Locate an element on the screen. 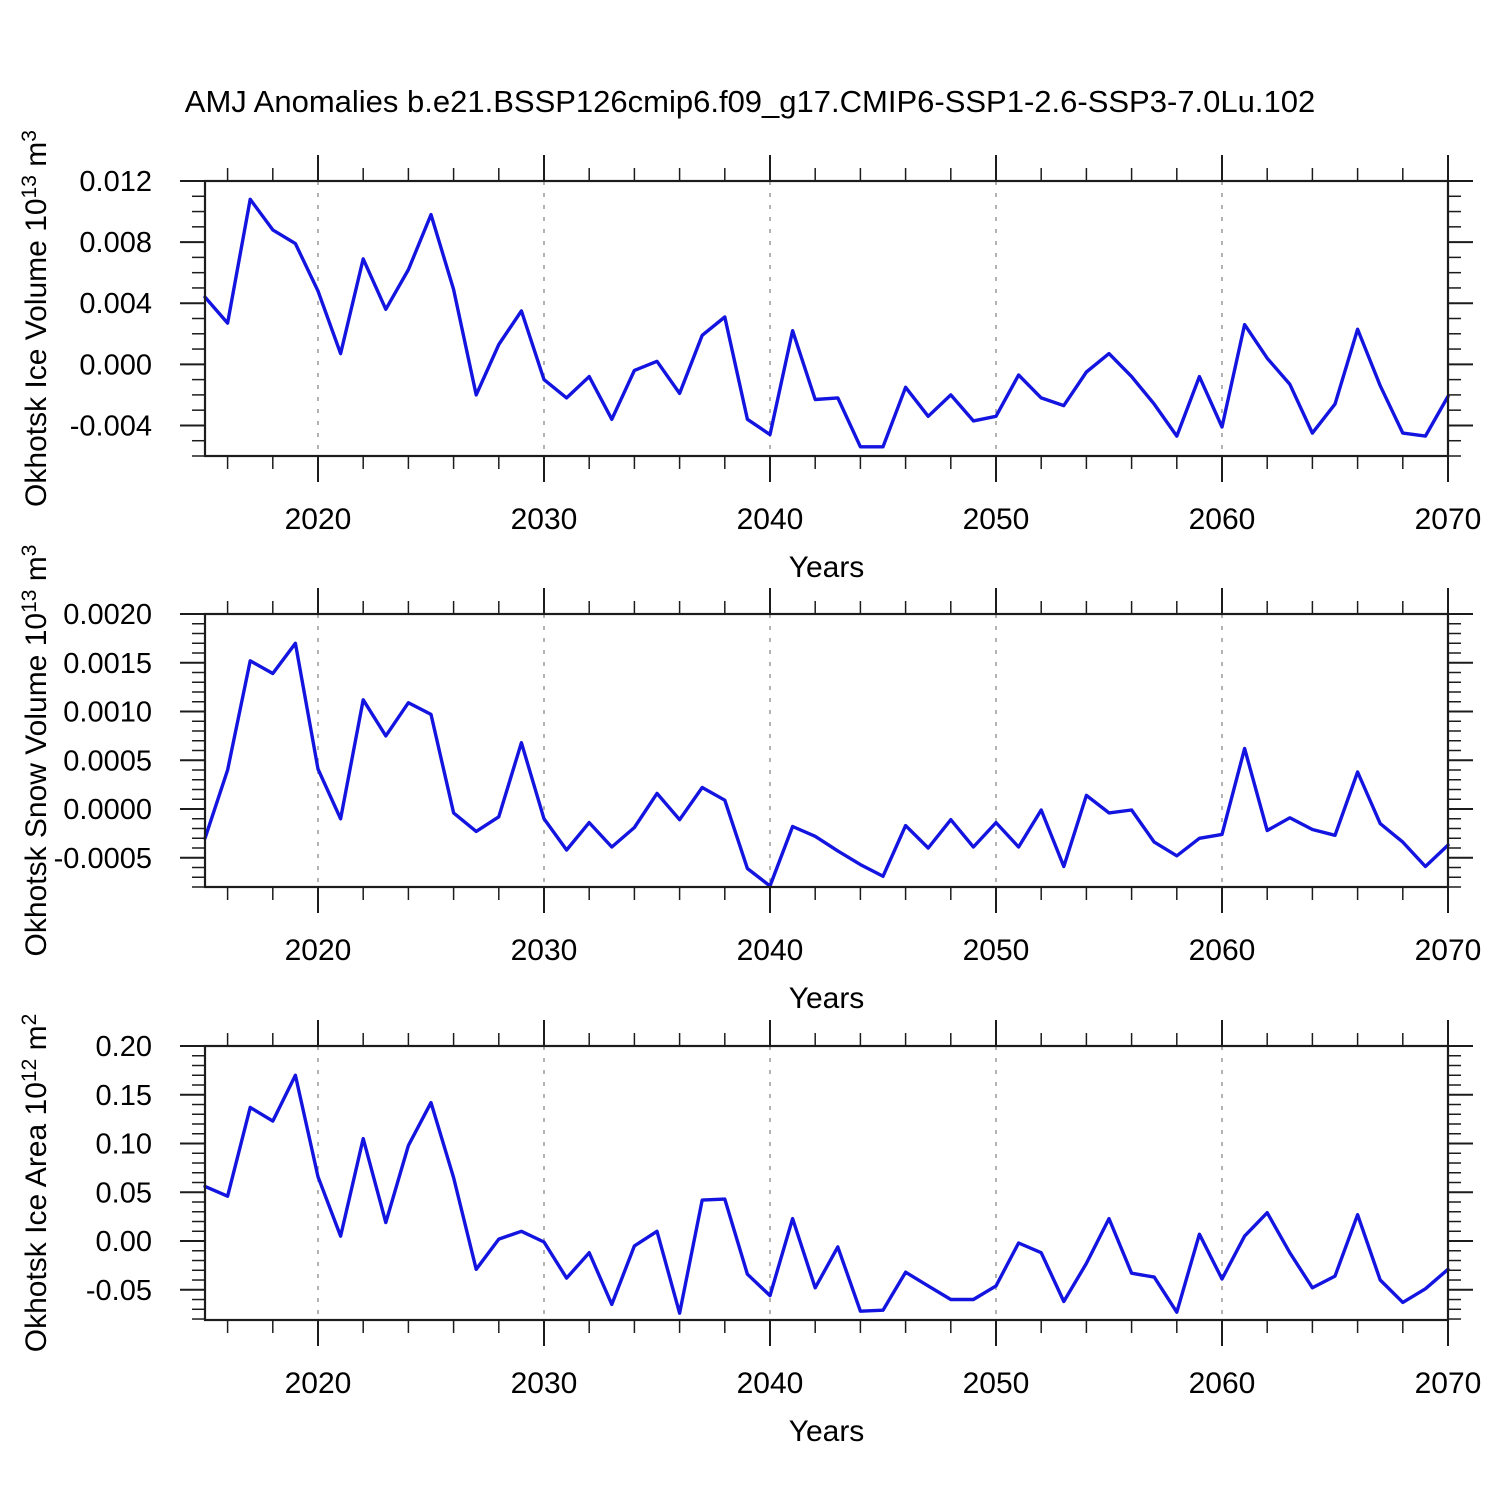 The width and height of the screenshot is (1500, 1500). data-line-okhotsk-ice-volume is located at coordinates (826, 323).